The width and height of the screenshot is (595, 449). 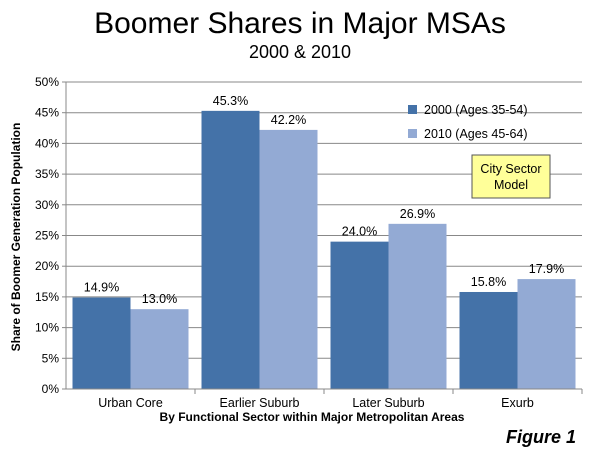 What do you see at coordinates (47, 143) in the screenshot?
I see `y-tick-label: 40%` at bounding box center [47, 143].